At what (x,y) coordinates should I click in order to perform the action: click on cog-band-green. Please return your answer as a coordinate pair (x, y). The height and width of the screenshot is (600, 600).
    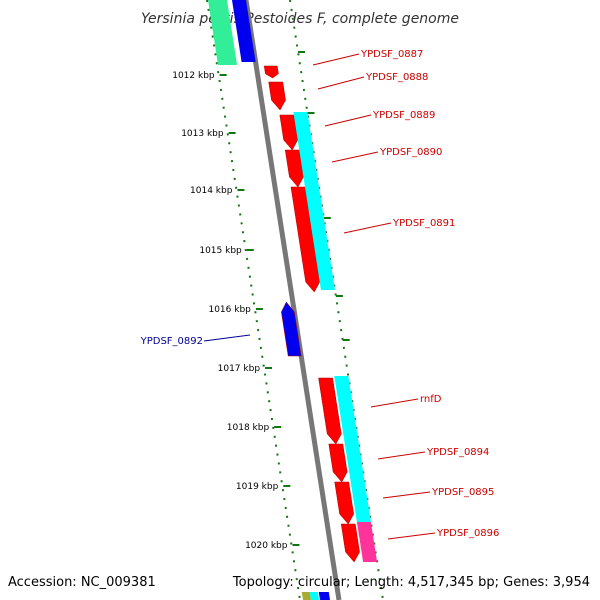
    Looking at the image, I should click on (223, 32).